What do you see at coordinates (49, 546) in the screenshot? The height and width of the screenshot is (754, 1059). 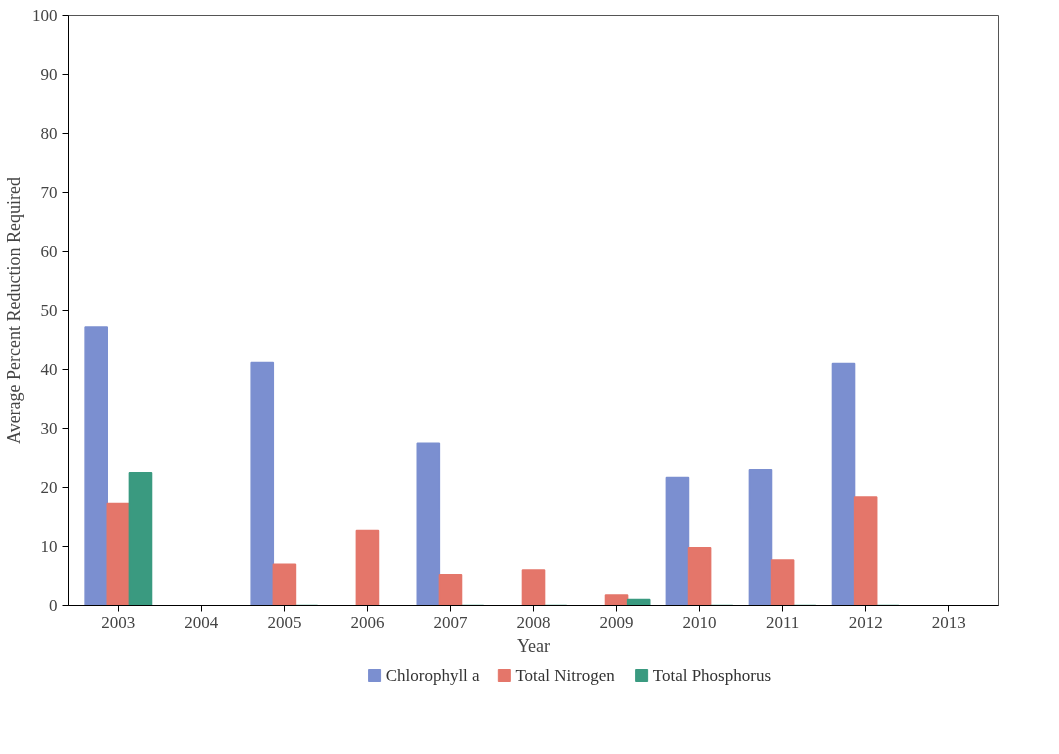 I see `y-tick-label: 10` at bounding box center [49, 546].